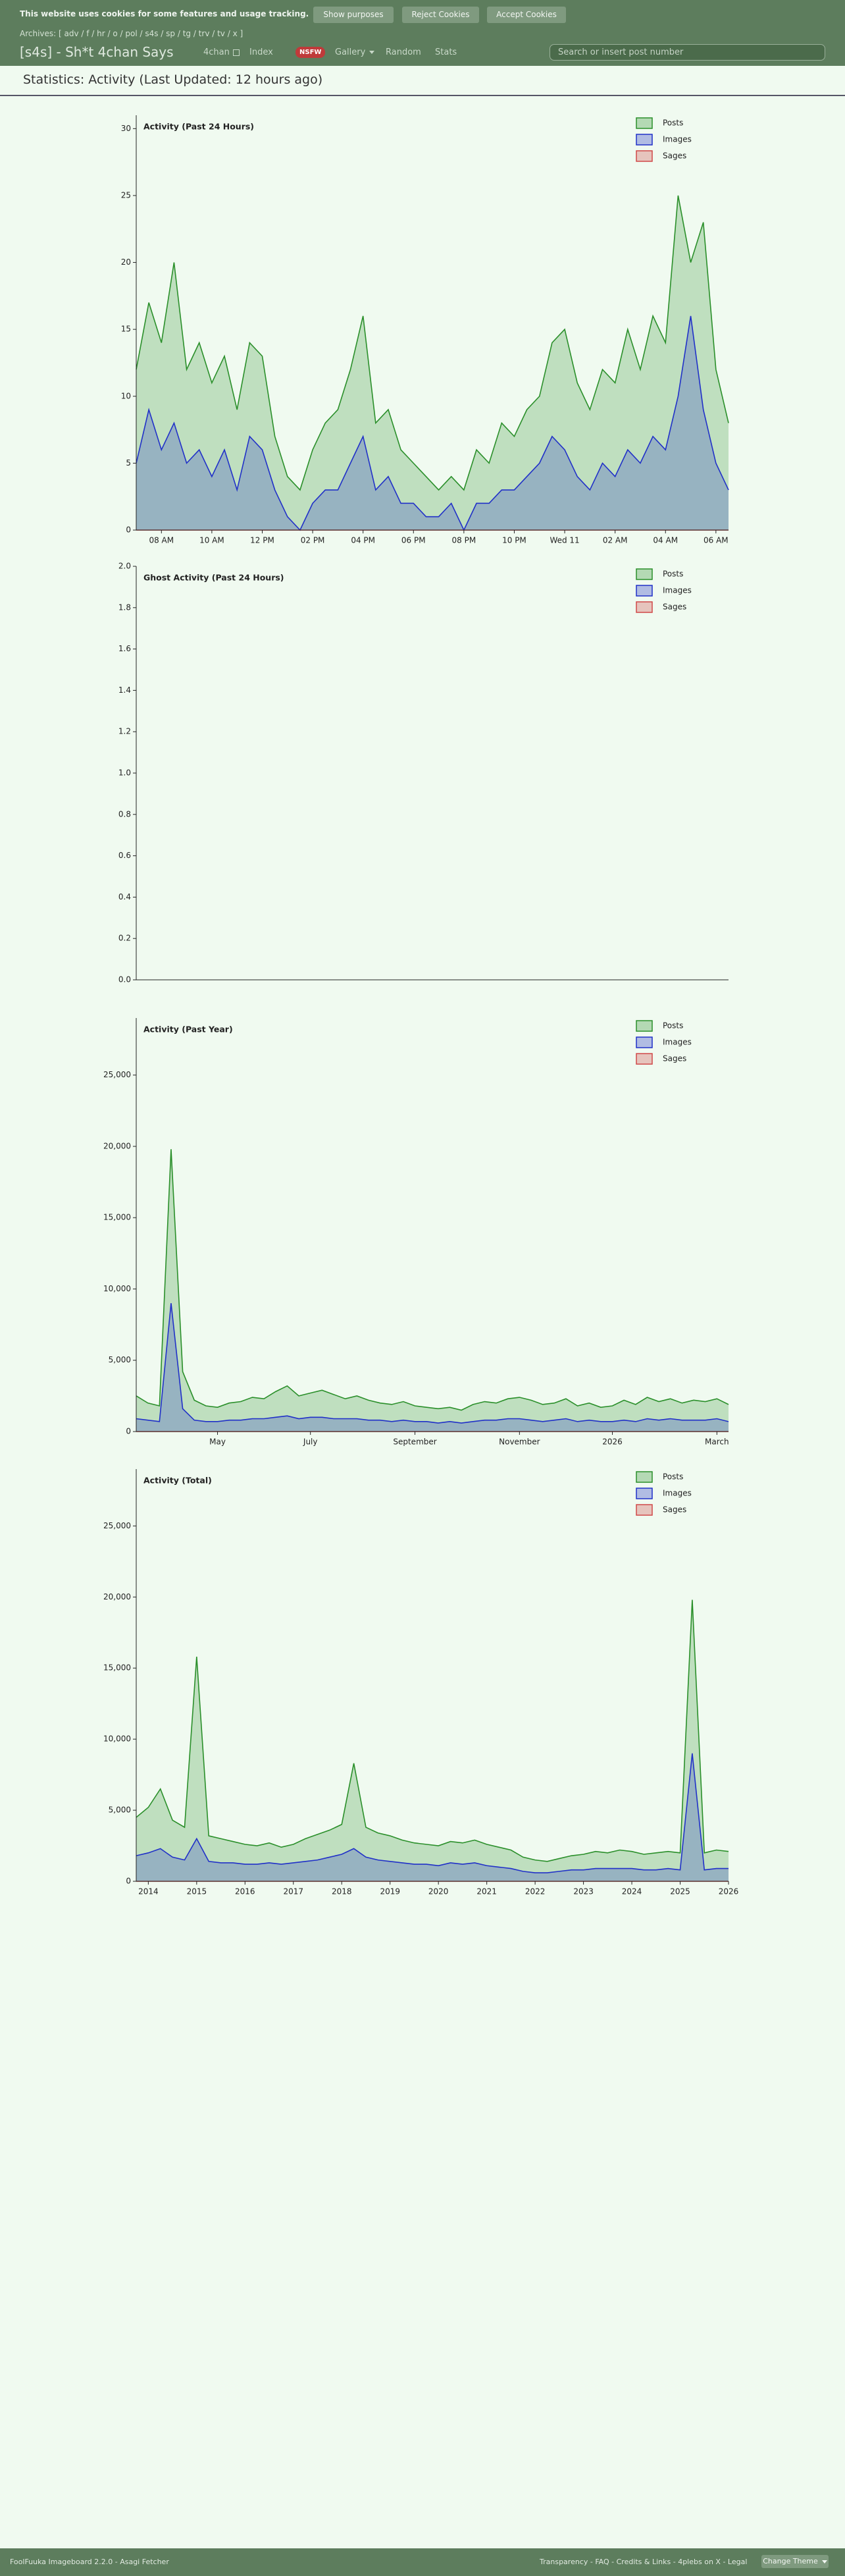  What do you see at coordinates (464, 540) in the screenshot?
I see `x-tick-label: 08 PM` at bounding box center [464, 540].